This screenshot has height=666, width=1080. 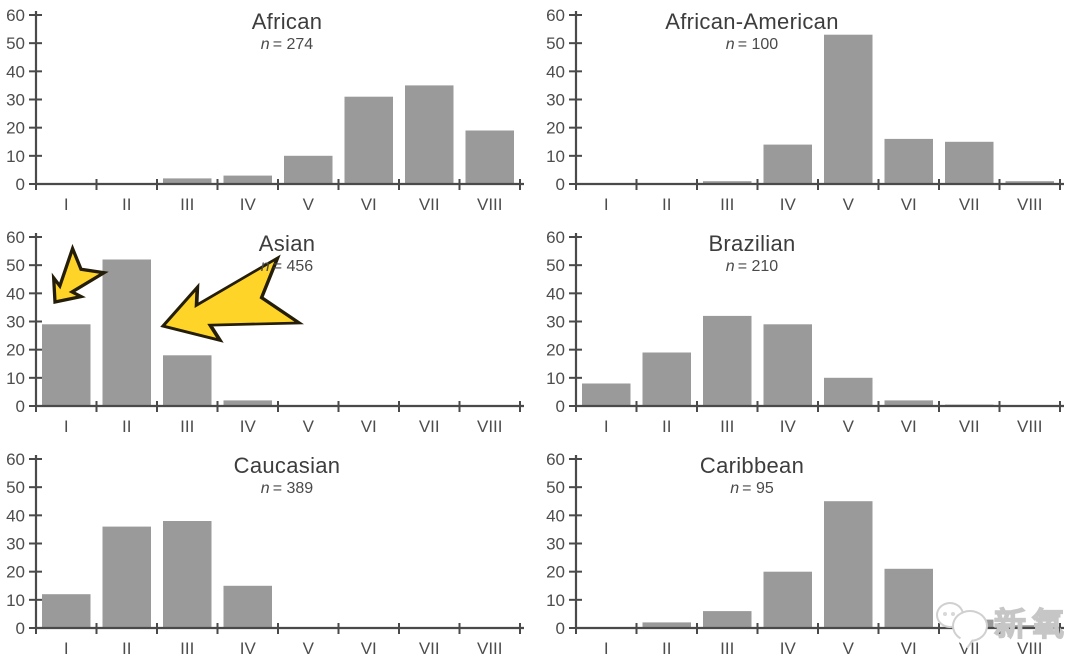 I want to click on sample-size-label: n = 210, so click(x=752, y=267).